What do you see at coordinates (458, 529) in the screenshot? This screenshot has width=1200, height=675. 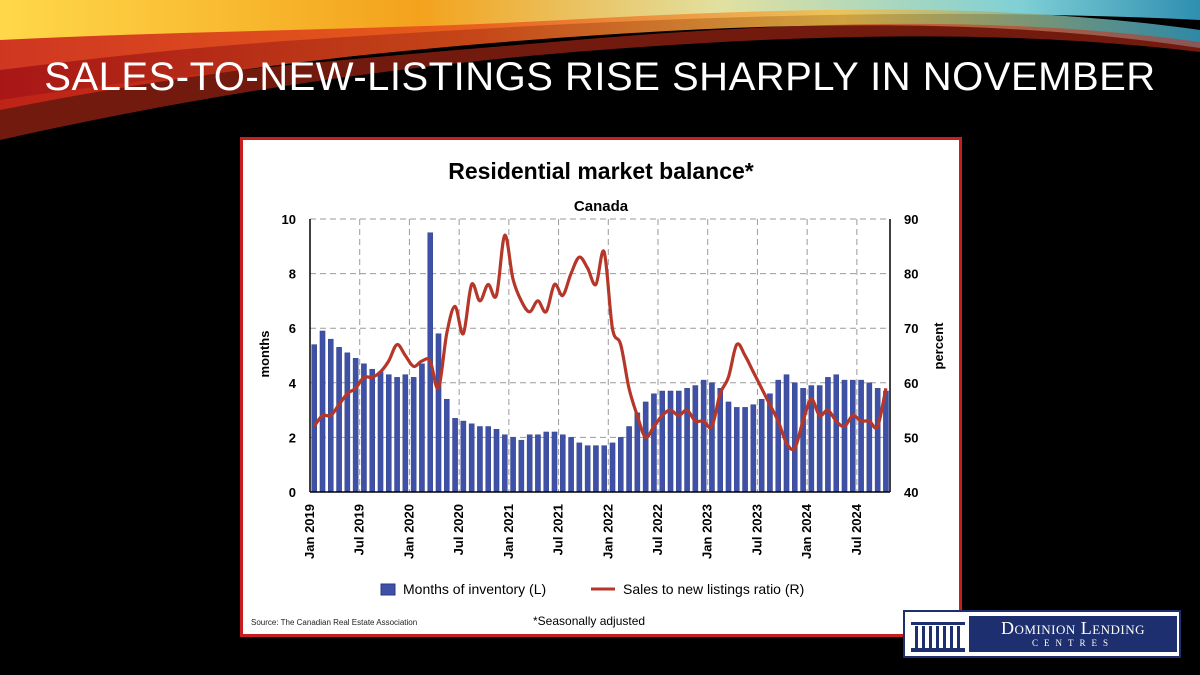 I see `x-tick-label: Jul 2020` at bounding box center [458, 529].